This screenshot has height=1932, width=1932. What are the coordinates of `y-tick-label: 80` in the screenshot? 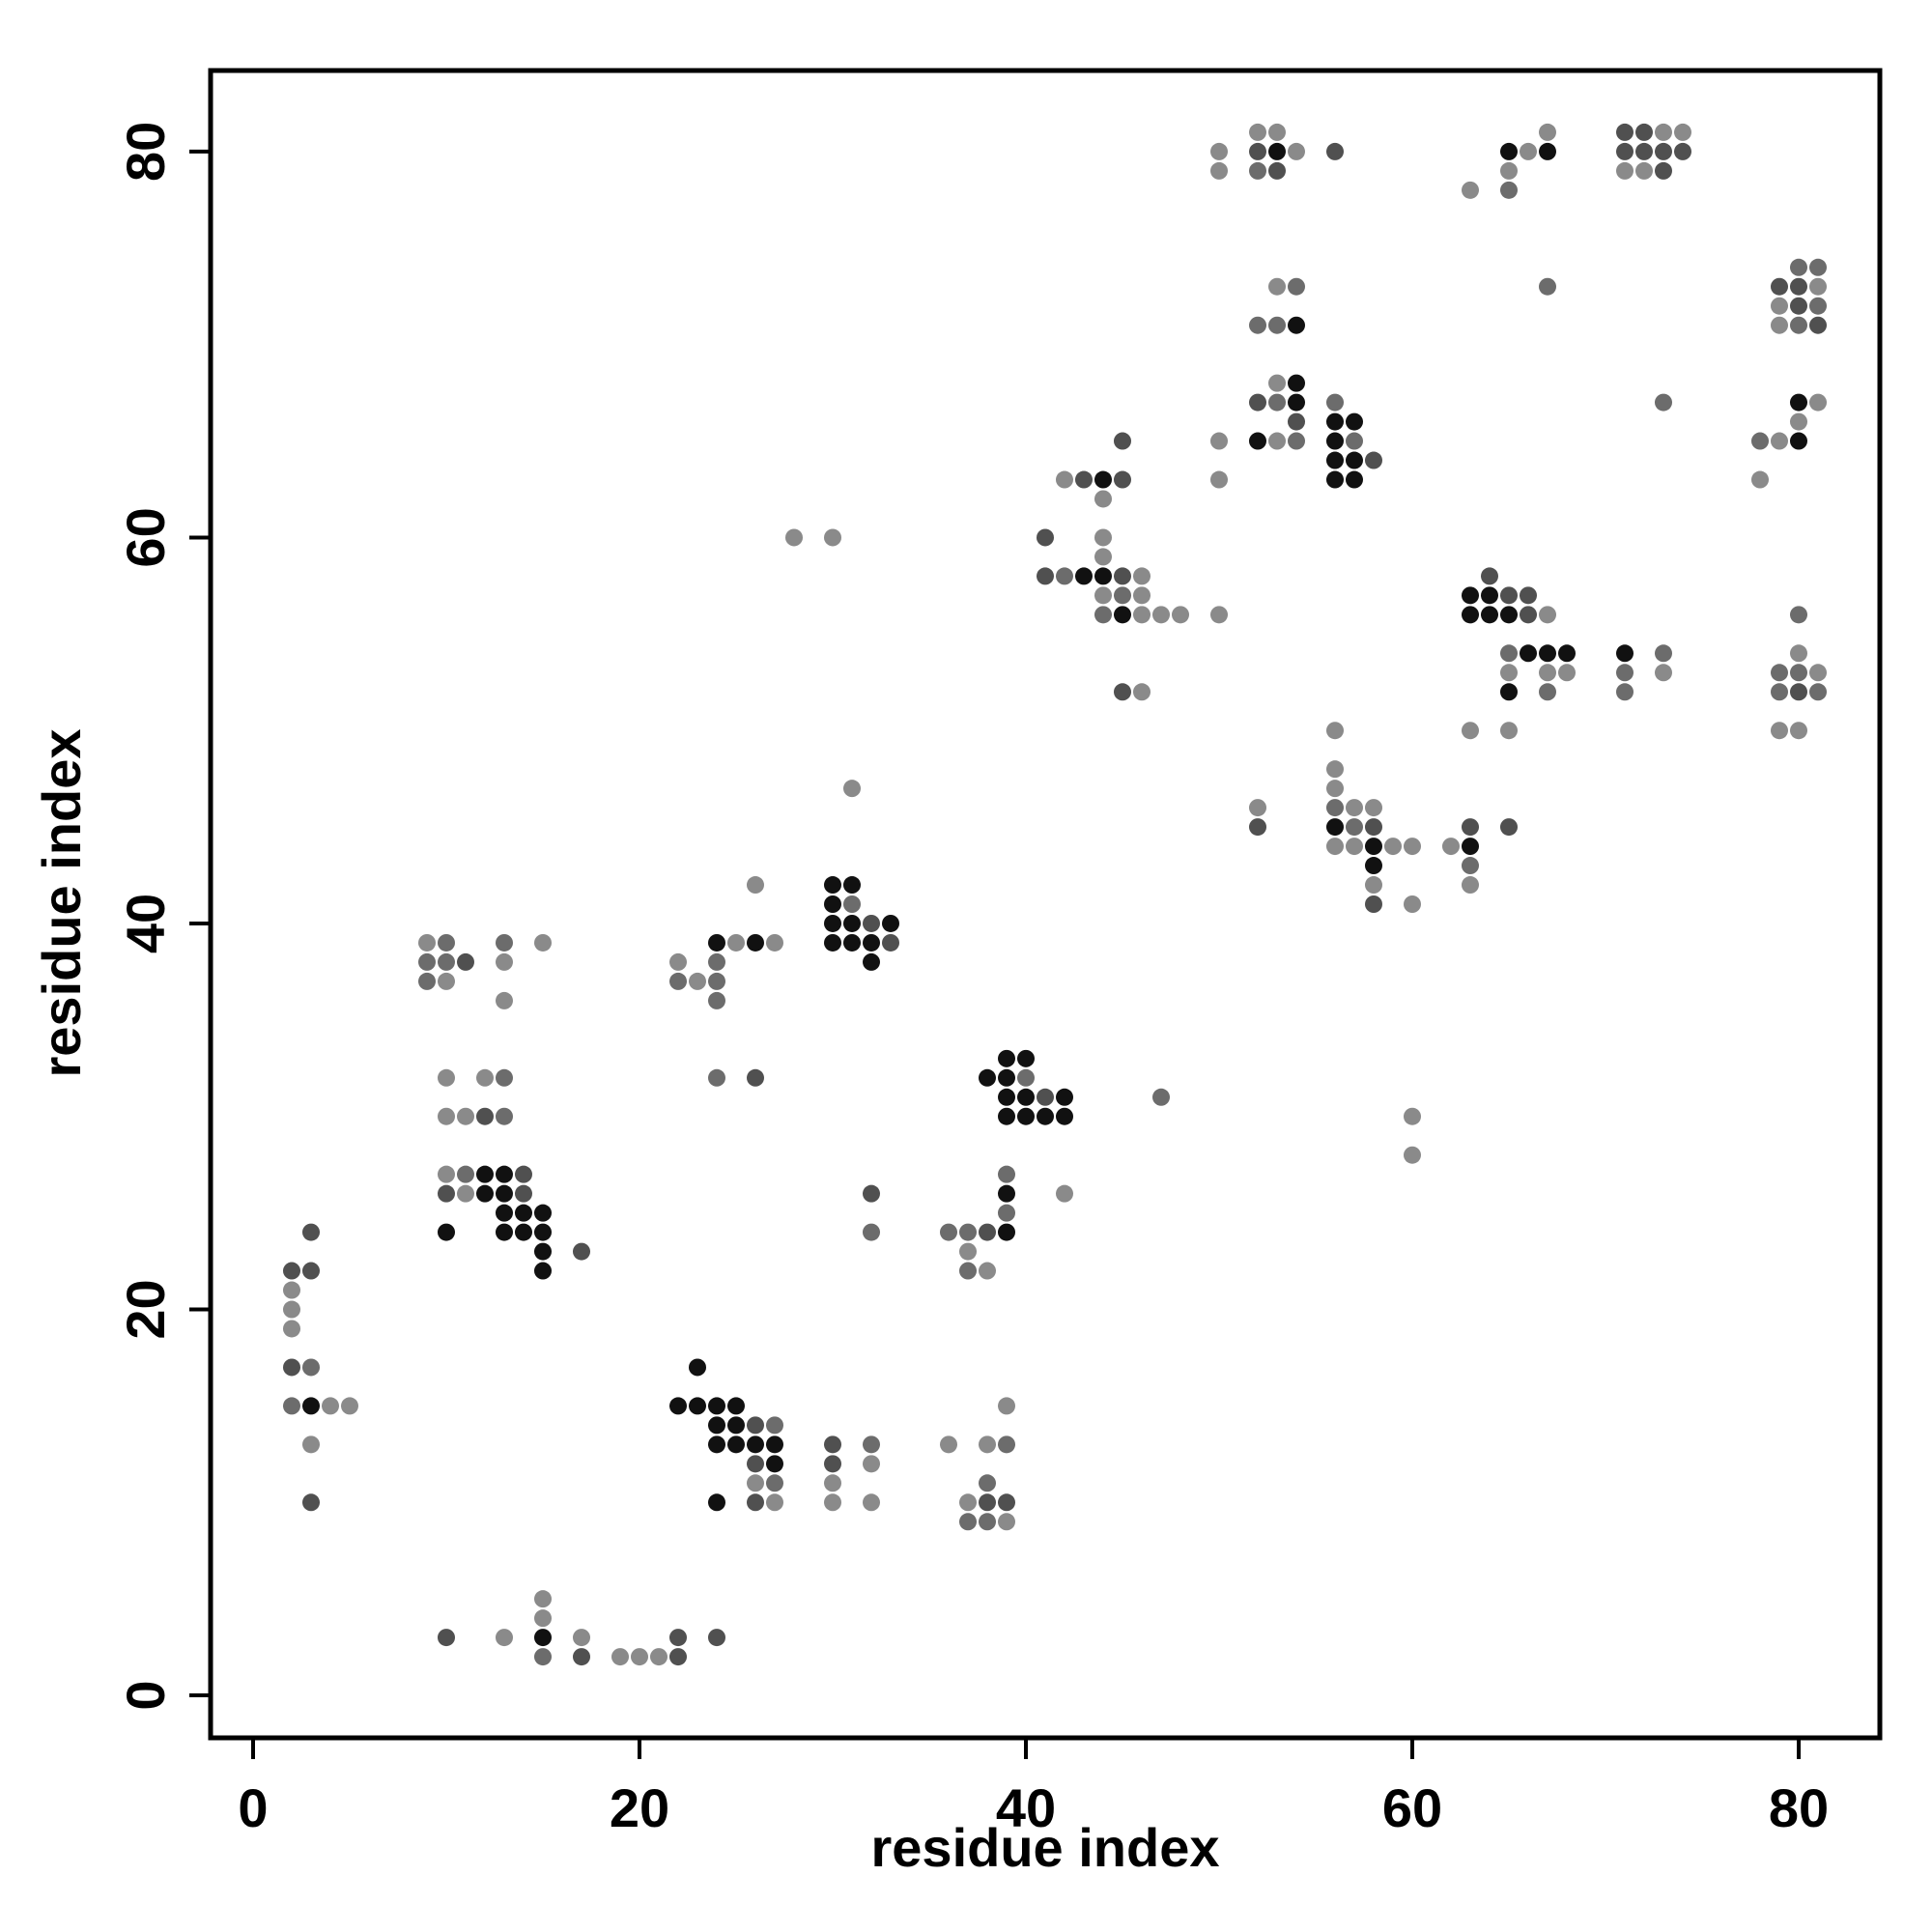 It's located at (145, 152).